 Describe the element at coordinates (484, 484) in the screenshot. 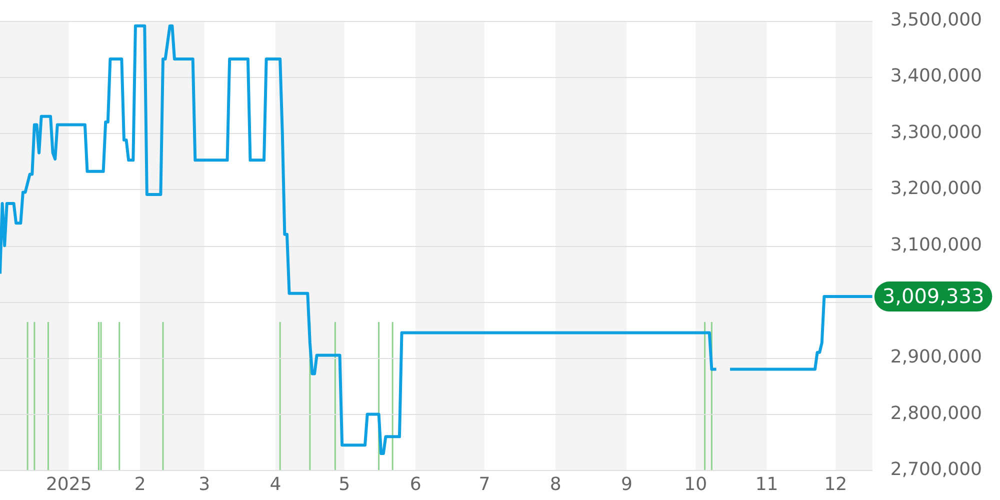

I see `x-tick-label: 7` at that location.